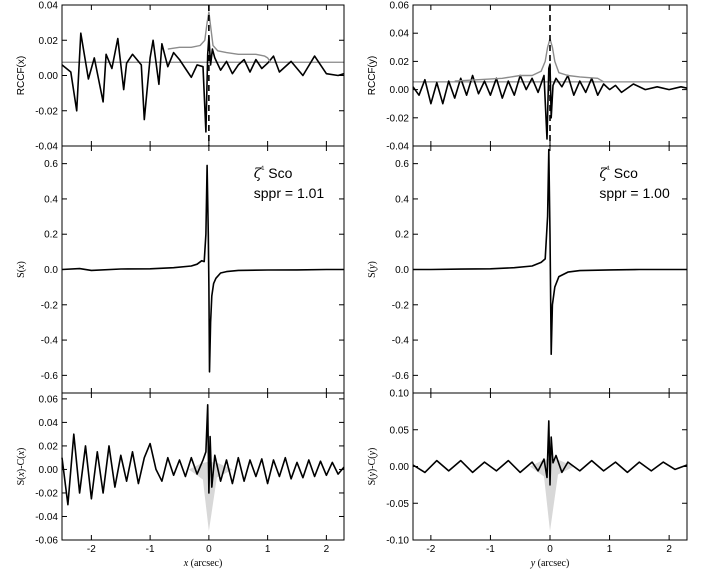 The height and width of the screenshot is (571, 703). I want to click on y-axis-label: S(y), so click(372, 269).